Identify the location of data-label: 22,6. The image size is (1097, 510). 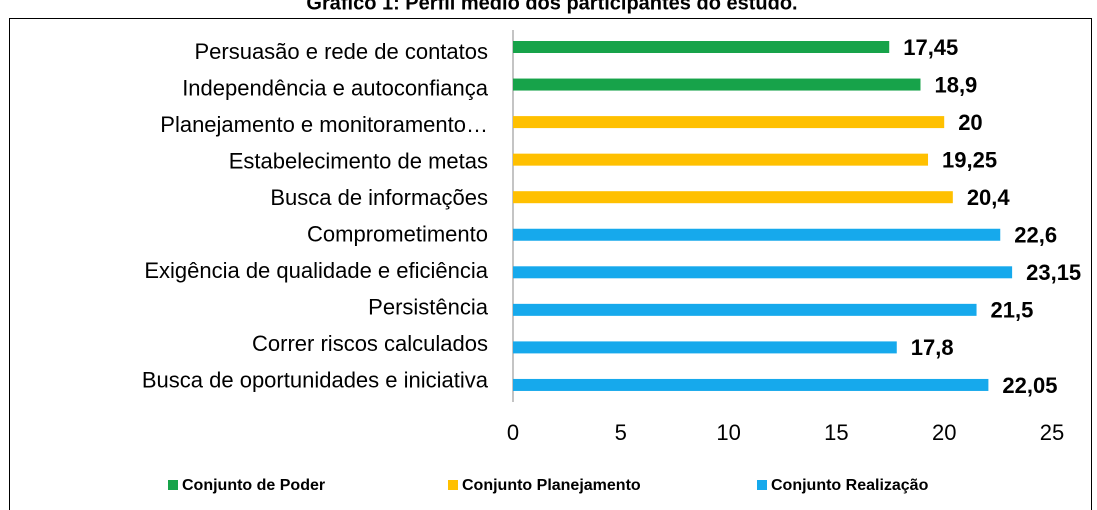
(1035, 235).